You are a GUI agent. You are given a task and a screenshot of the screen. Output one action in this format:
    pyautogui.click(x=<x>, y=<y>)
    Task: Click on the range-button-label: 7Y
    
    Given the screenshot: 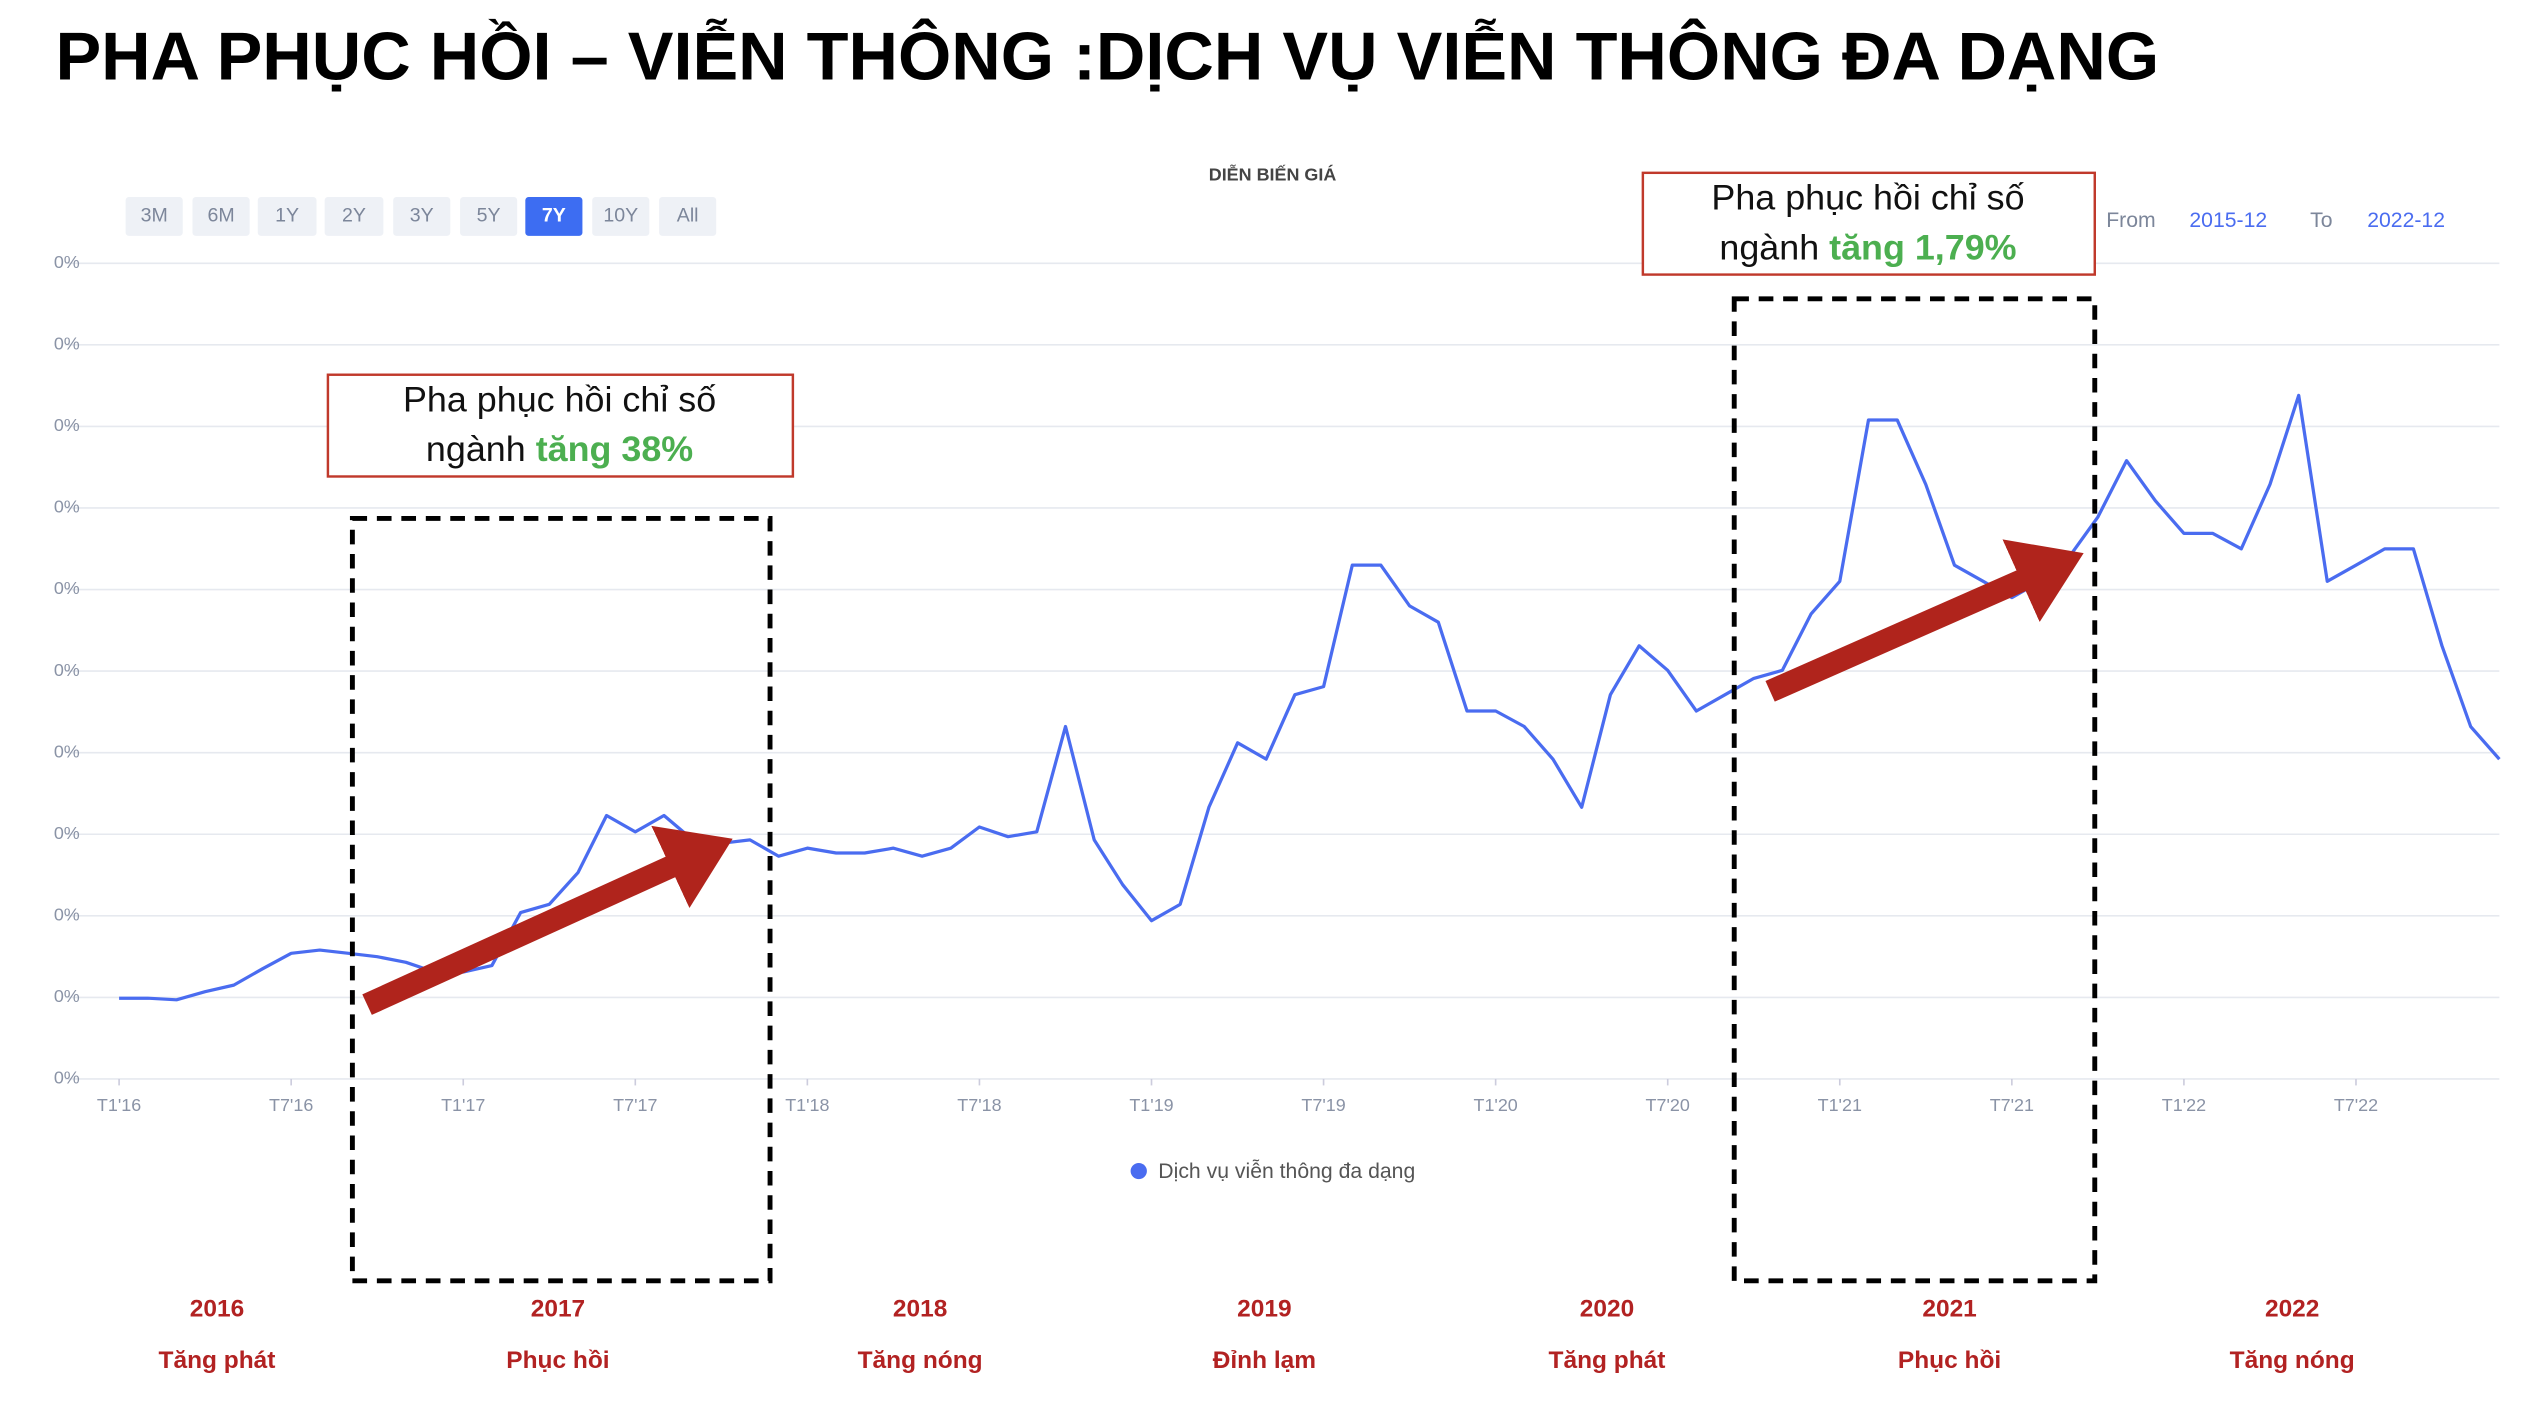 What is the action you would take?
    pyautogui.click(x=554, y=216)
    